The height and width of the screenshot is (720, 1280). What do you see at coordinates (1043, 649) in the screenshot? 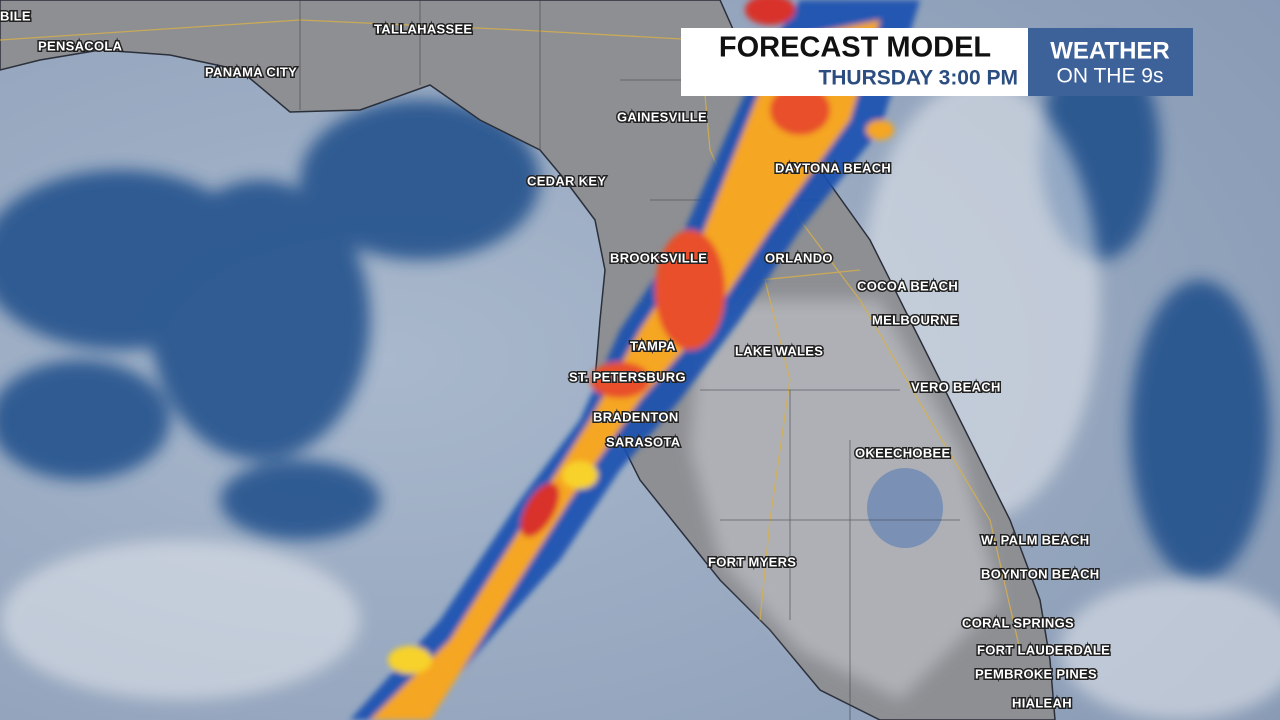
I see `city-label: FORT LAUDERDALE` at bounding box center [1043, 649].